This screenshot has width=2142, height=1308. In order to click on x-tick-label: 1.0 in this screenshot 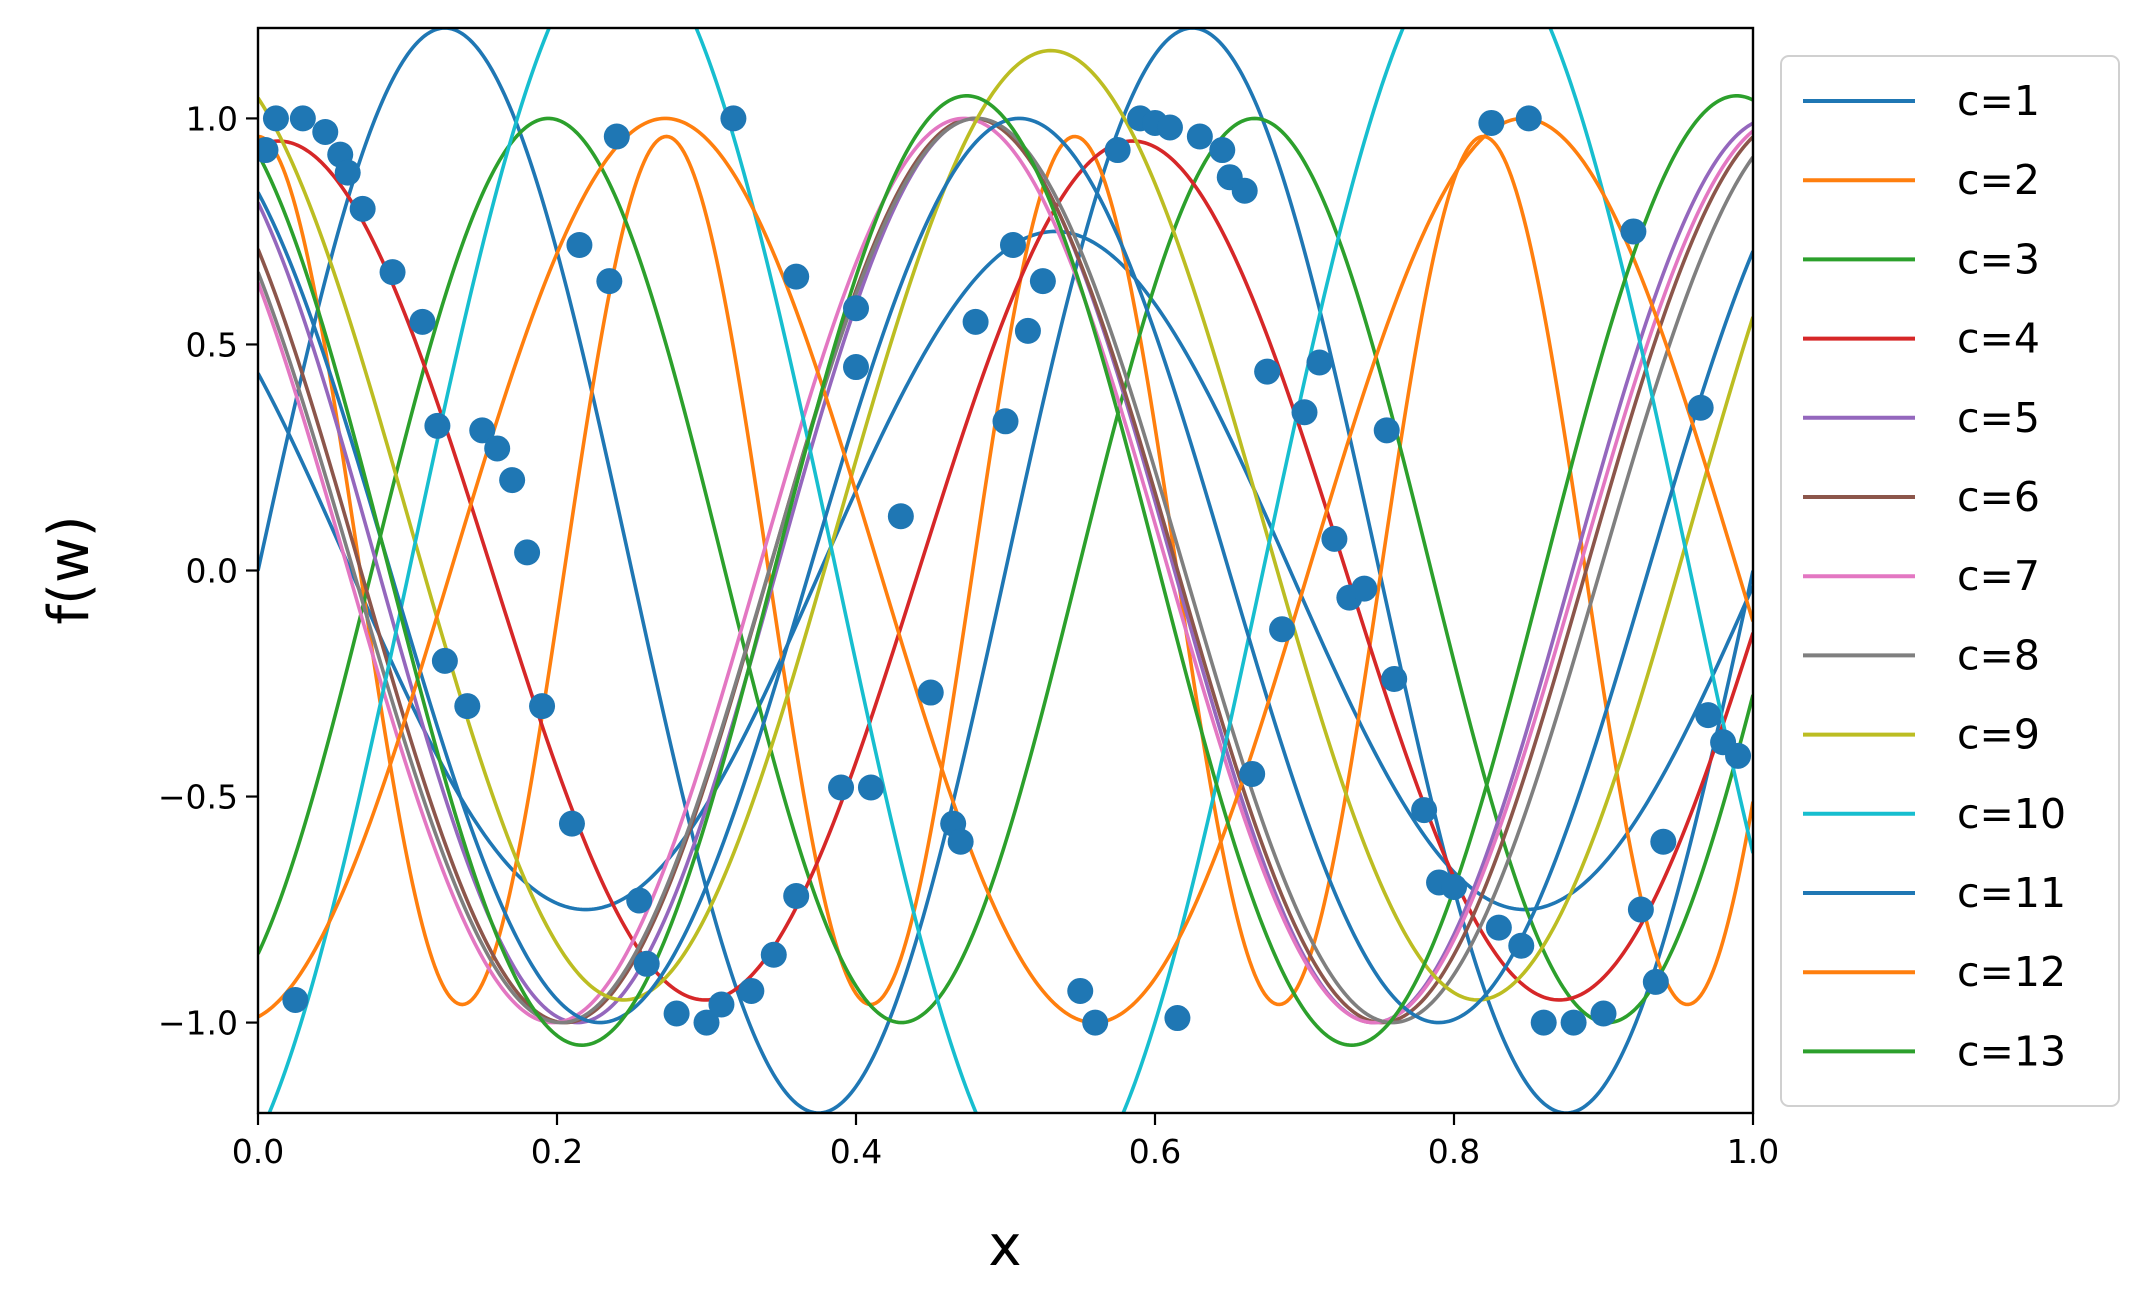, I will do `click(1753, 1151)`.